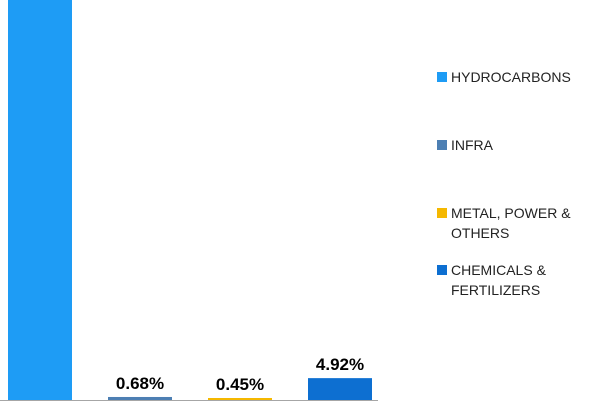  I want to click on legend-item: METAL, POWER & OTHERS, so click(516, 223).